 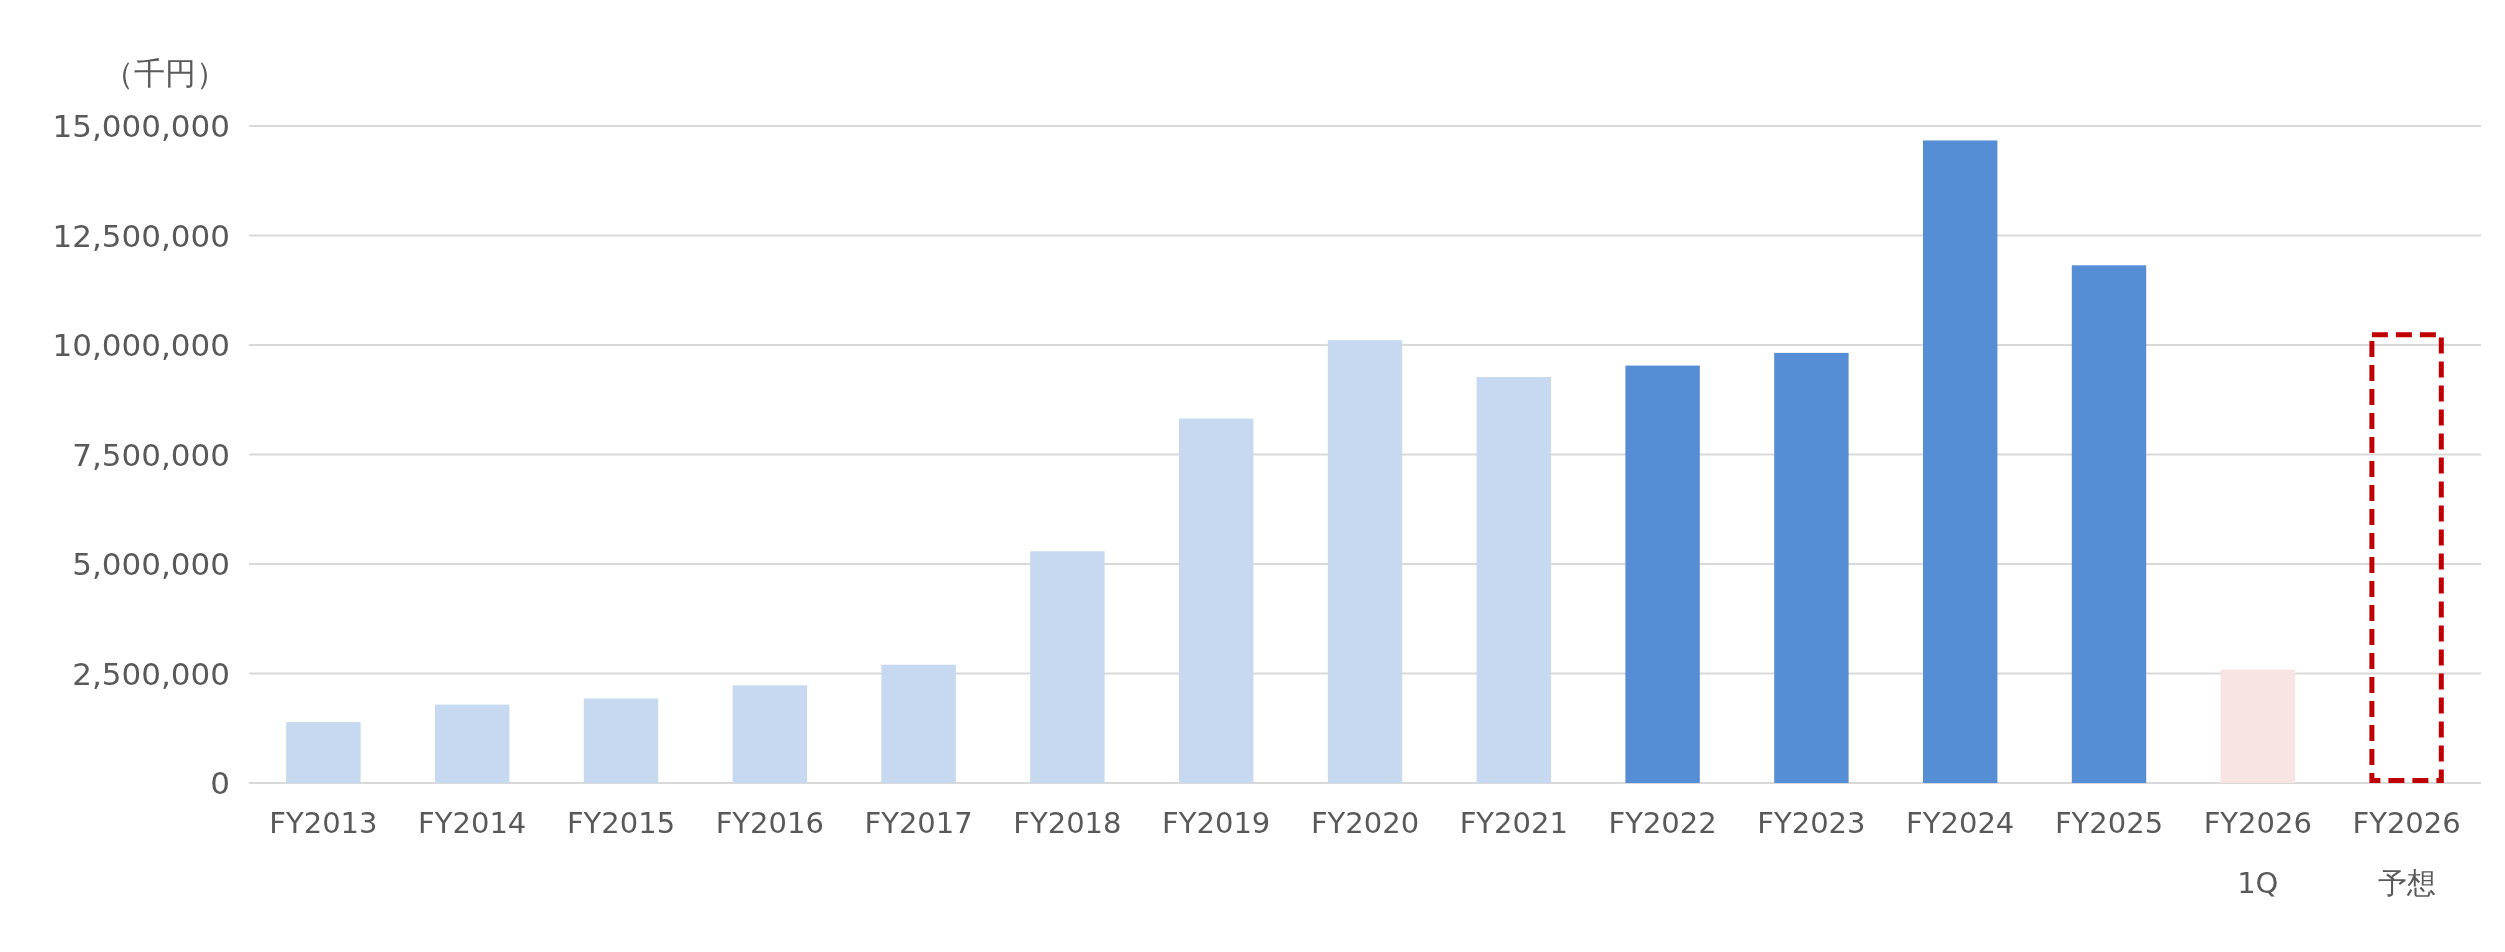 I want to click on x-tick-label: FY2025, so click(x=2109, y=823).